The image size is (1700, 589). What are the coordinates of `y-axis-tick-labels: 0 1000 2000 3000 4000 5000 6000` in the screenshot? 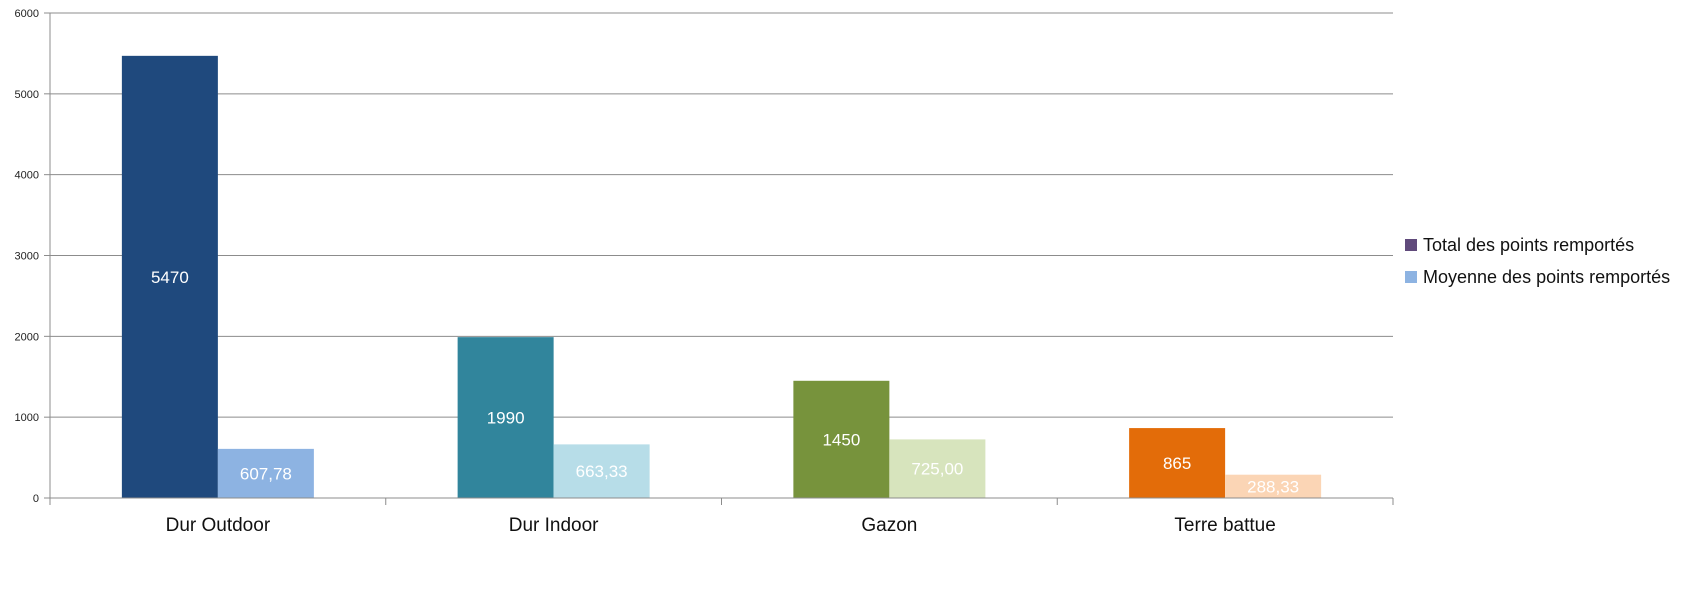 It's located at (27, 256).